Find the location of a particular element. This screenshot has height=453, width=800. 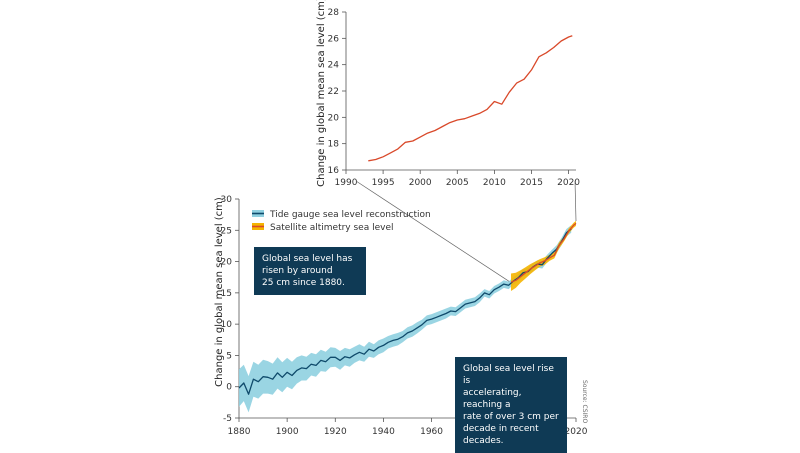

main-y-tick-label: -5 is located at coordinates (227, 419).